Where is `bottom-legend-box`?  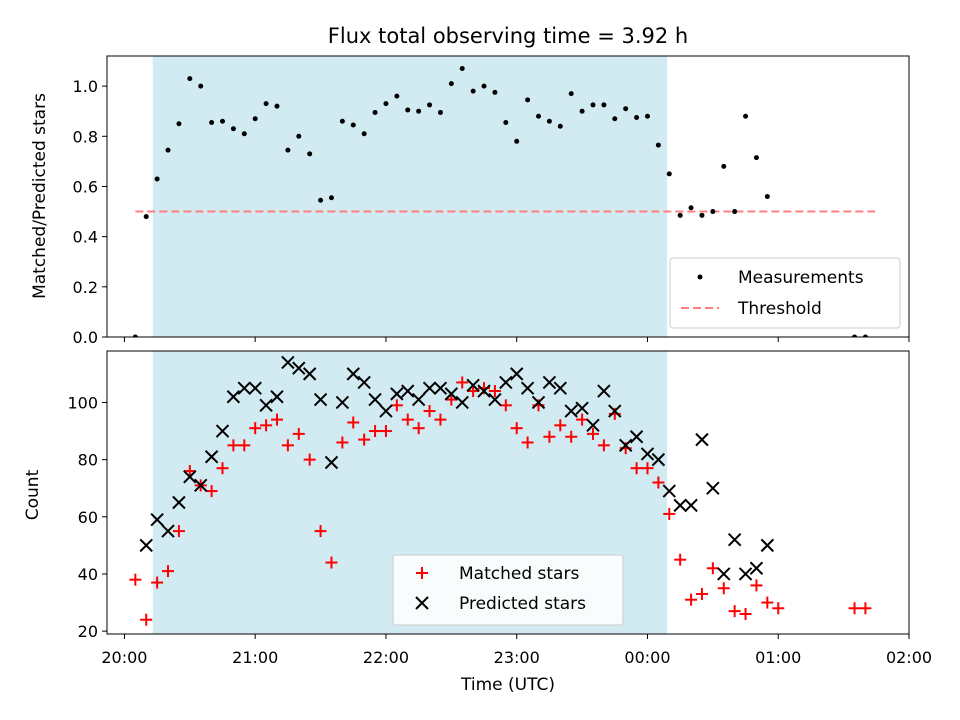 bottom-legend-box is located at coordinates (508, 590).